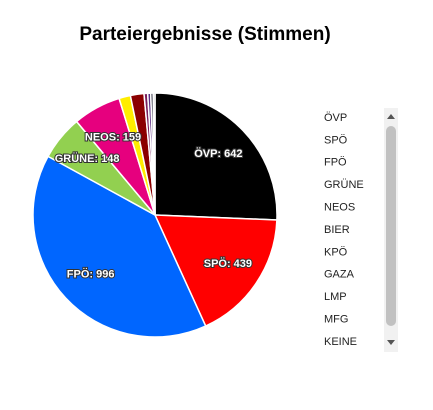  I want to click on data-label: SPÖ: 439, so click(228, 263).